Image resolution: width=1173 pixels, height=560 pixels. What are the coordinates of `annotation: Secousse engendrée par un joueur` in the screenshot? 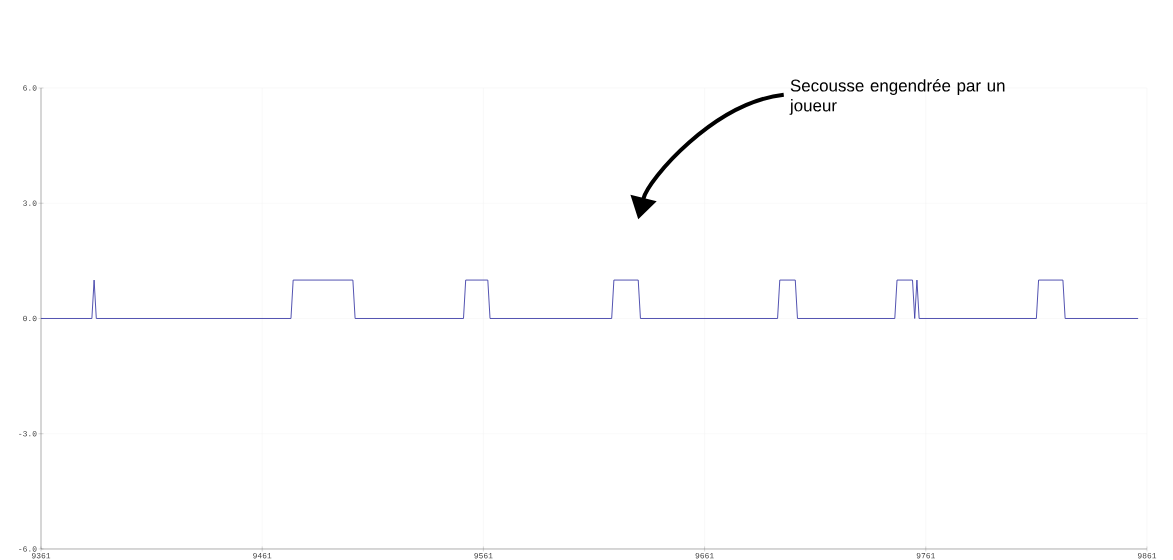 It's located at (897, 96).